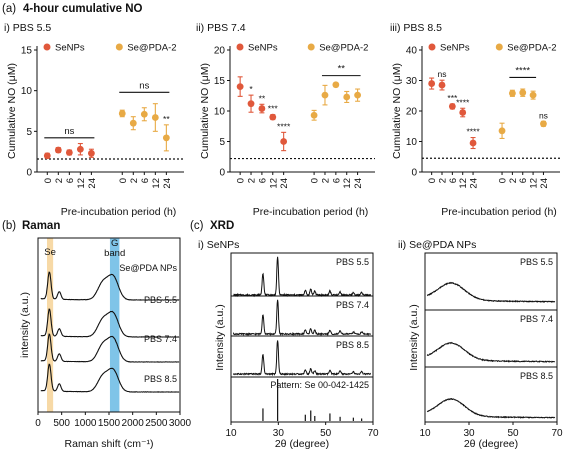  I want to click on legend-label-senps: SeNPs, so click(70, 48).